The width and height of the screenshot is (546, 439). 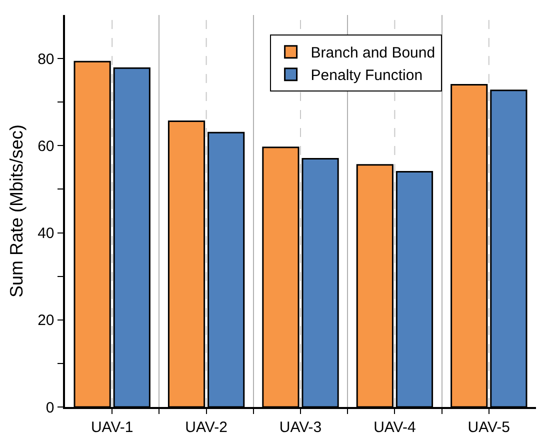 I want to click on y-tick-label: 20, so click(x=46, y=321).